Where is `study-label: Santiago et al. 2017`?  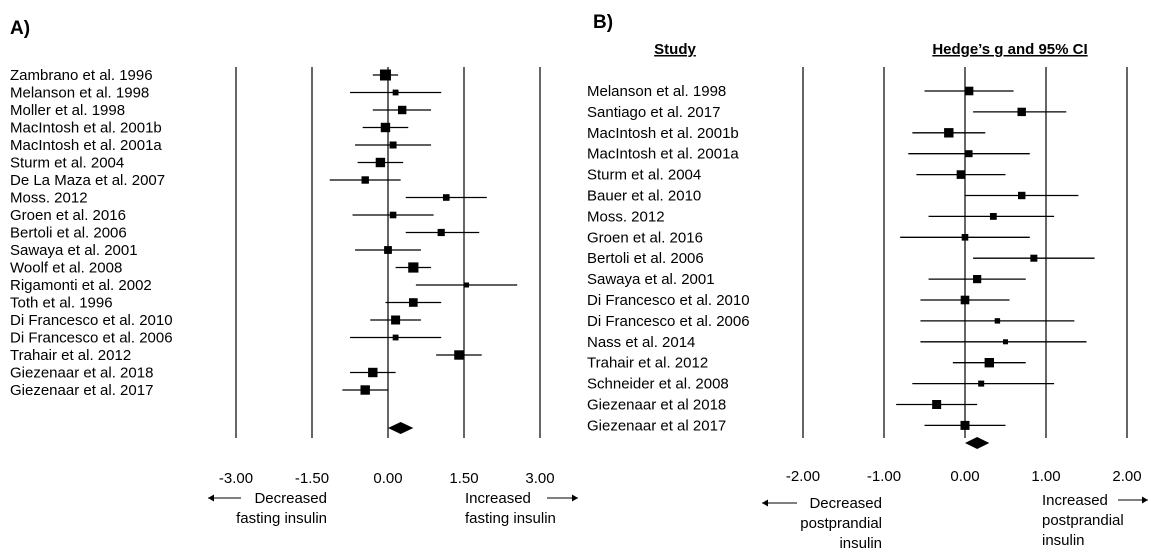
study-label: Santiago et al. 2017 is located at coordinates (653, 112).